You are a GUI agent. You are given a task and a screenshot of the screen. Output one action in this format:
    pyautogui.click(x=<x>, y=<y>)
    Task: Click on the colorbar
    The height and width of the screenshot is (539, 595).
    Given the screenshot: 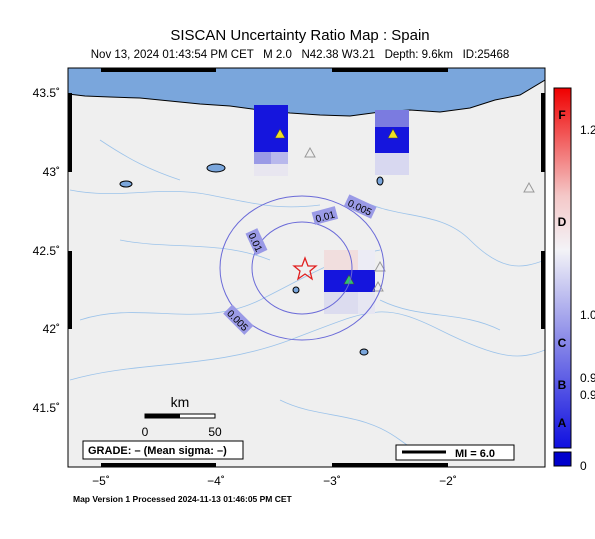 What is the action you would take?
    pyautogui.click(x=562, y=268)
    